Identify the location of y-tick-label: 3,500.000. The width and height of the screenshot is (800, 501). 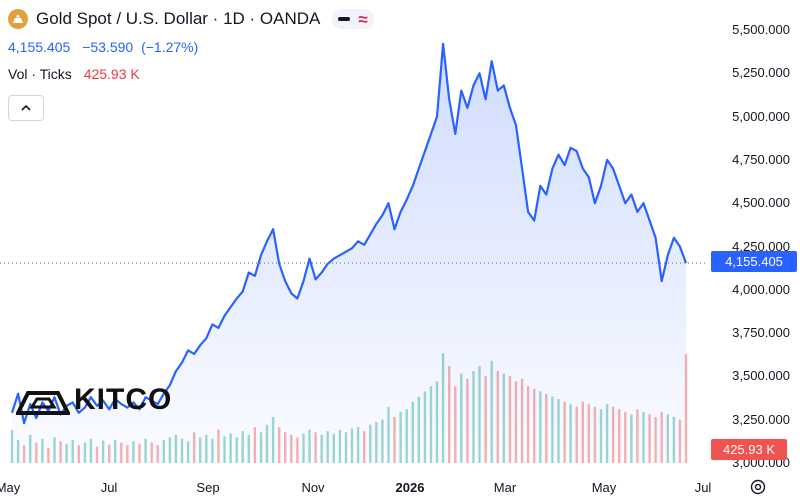
(761, 376).